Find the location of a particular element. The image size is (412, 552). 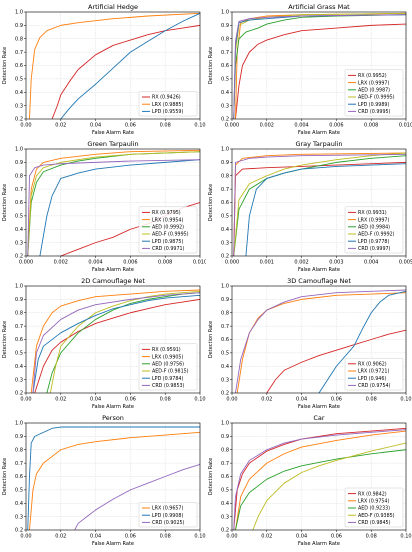

legend-entry: LRX (0.9721) is located at coordinates (373, 372).